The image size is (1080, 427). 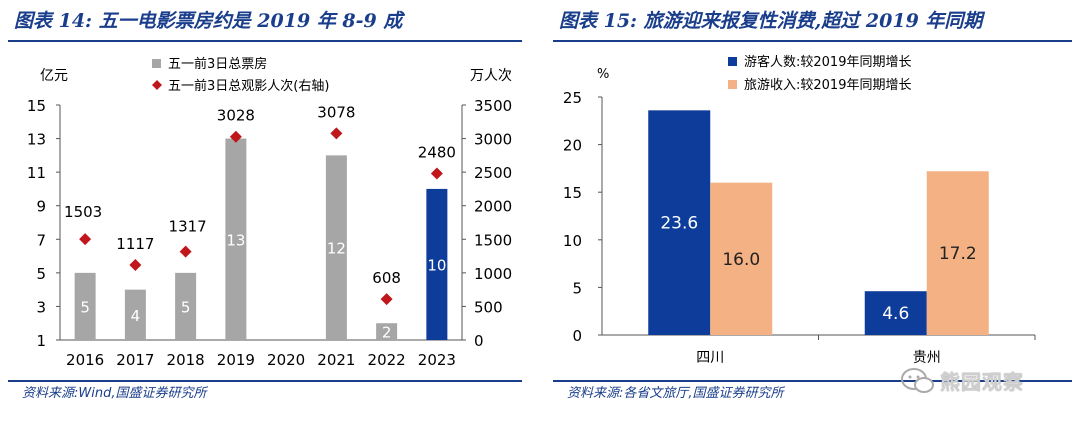 What do you see at coordinates (135, 244) in the screenshot?
I see `marker-value-label: 1117` at bounding box center [135, 244].